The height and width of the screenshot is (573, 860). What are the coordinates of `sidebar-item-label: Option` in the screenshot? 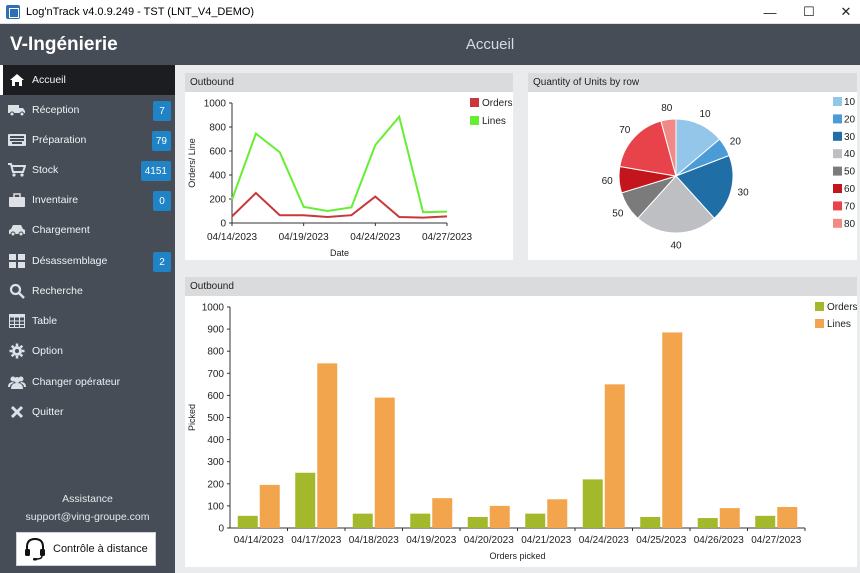 It's located at (47, 351).